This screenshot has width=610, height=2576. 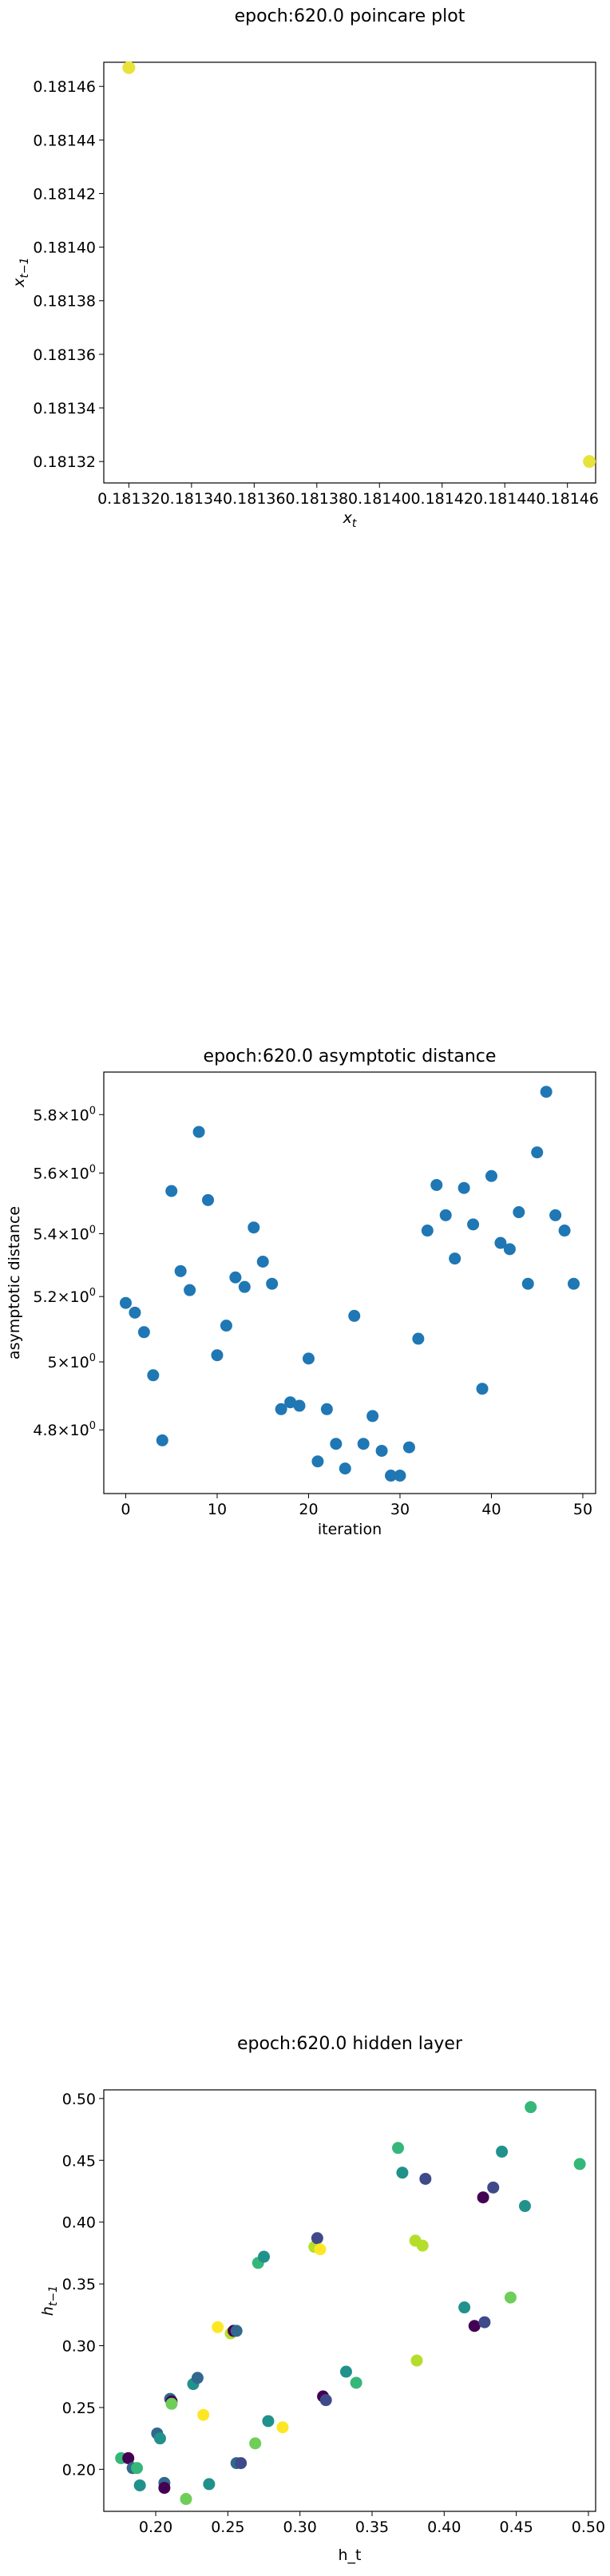 What do you see at coordinates (64, 355) in the screenshot?
I see `y-tick-label: 0.18136` at bounding box center [64, 355].